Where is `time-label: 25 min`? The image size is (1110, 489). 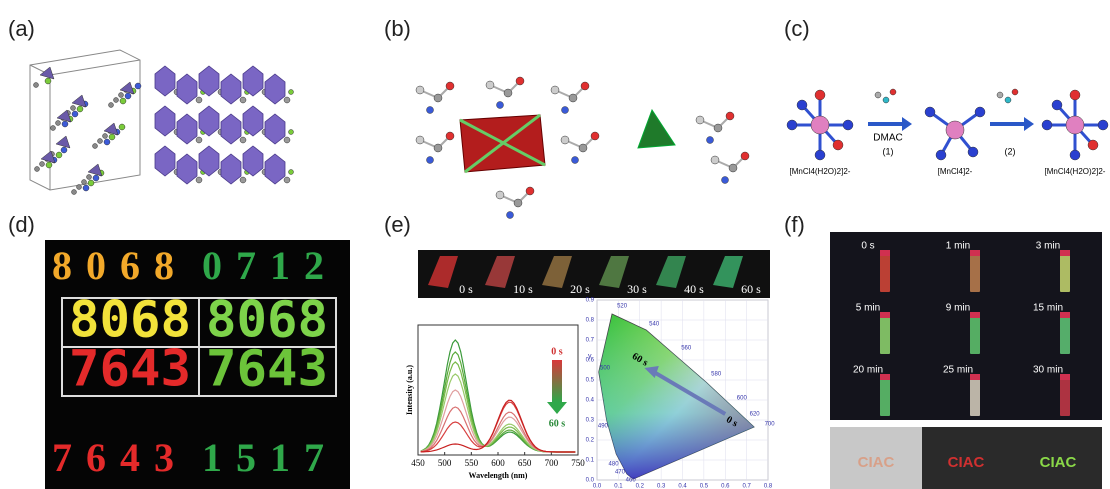 time-label: 25 min is located at coordinates (958, 370).